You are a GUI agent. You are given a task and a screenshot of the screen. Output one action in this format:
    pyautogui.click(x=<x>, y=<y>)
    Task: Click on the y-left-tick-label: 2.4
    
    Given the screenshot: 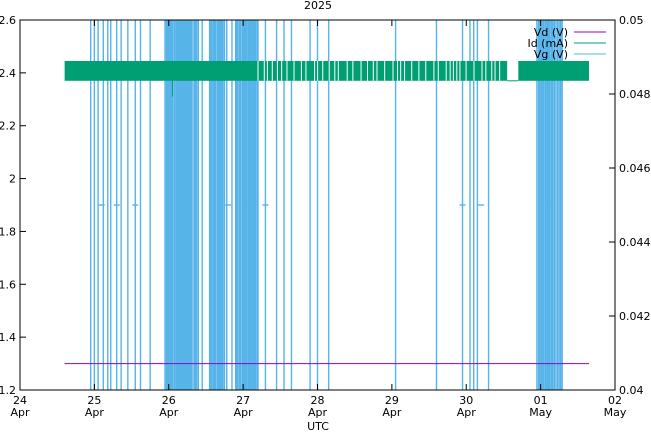 What is the action you would take?
    pyautogui.click(x=8, y=73)
    